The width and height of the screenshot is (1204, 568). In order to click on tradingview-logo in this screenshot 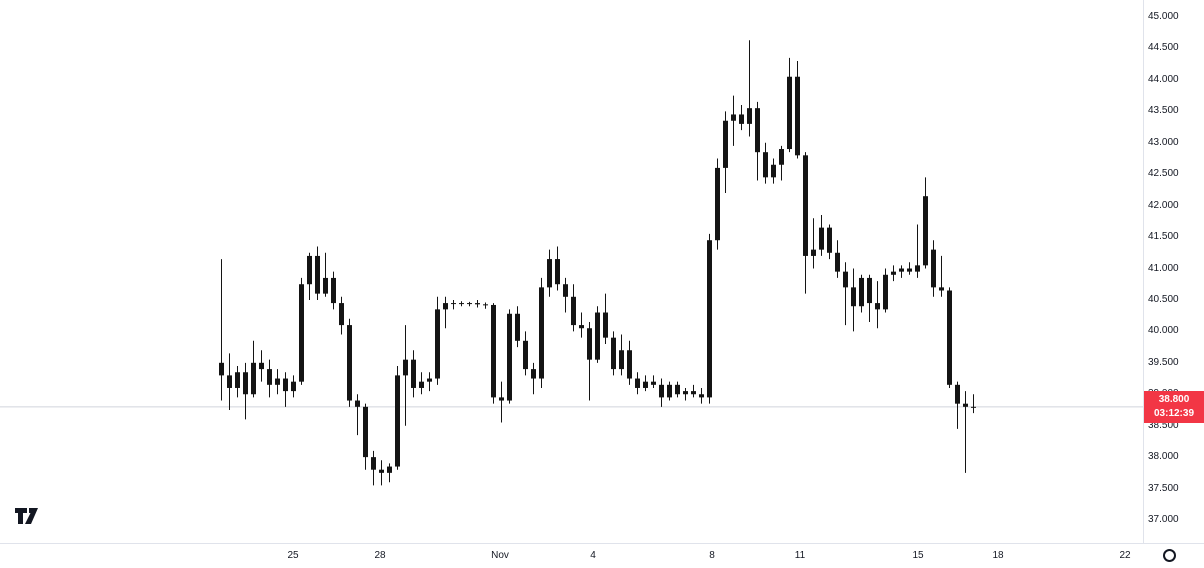, I will do `click(28, 516)`.